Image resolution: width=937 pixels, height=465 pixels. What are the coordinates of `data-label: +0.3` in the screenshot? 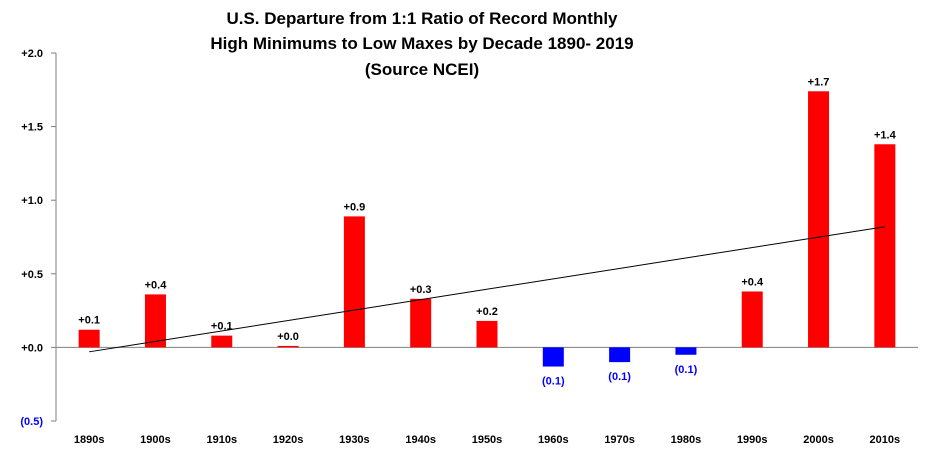 It's located at (421, 290).